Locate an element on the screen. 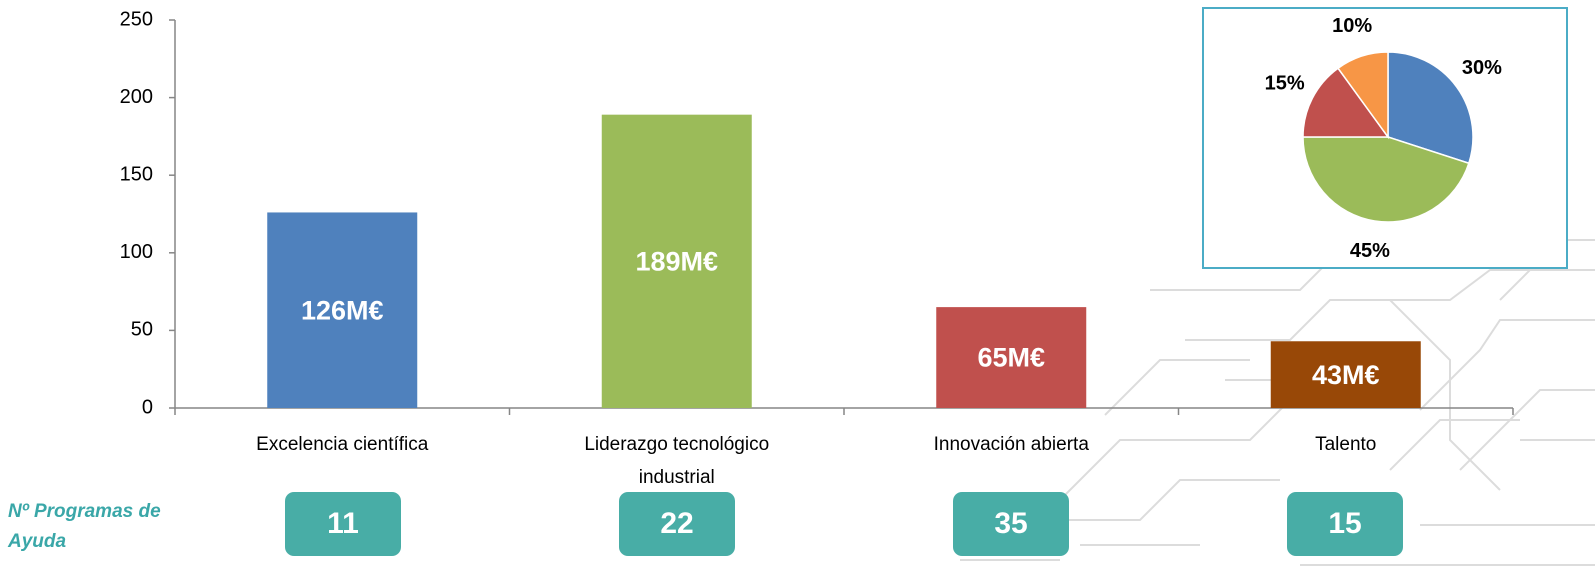 The height and width of the screenshot is (571, 1595). value-label: 189M€ is located at coordinates (676, 261).